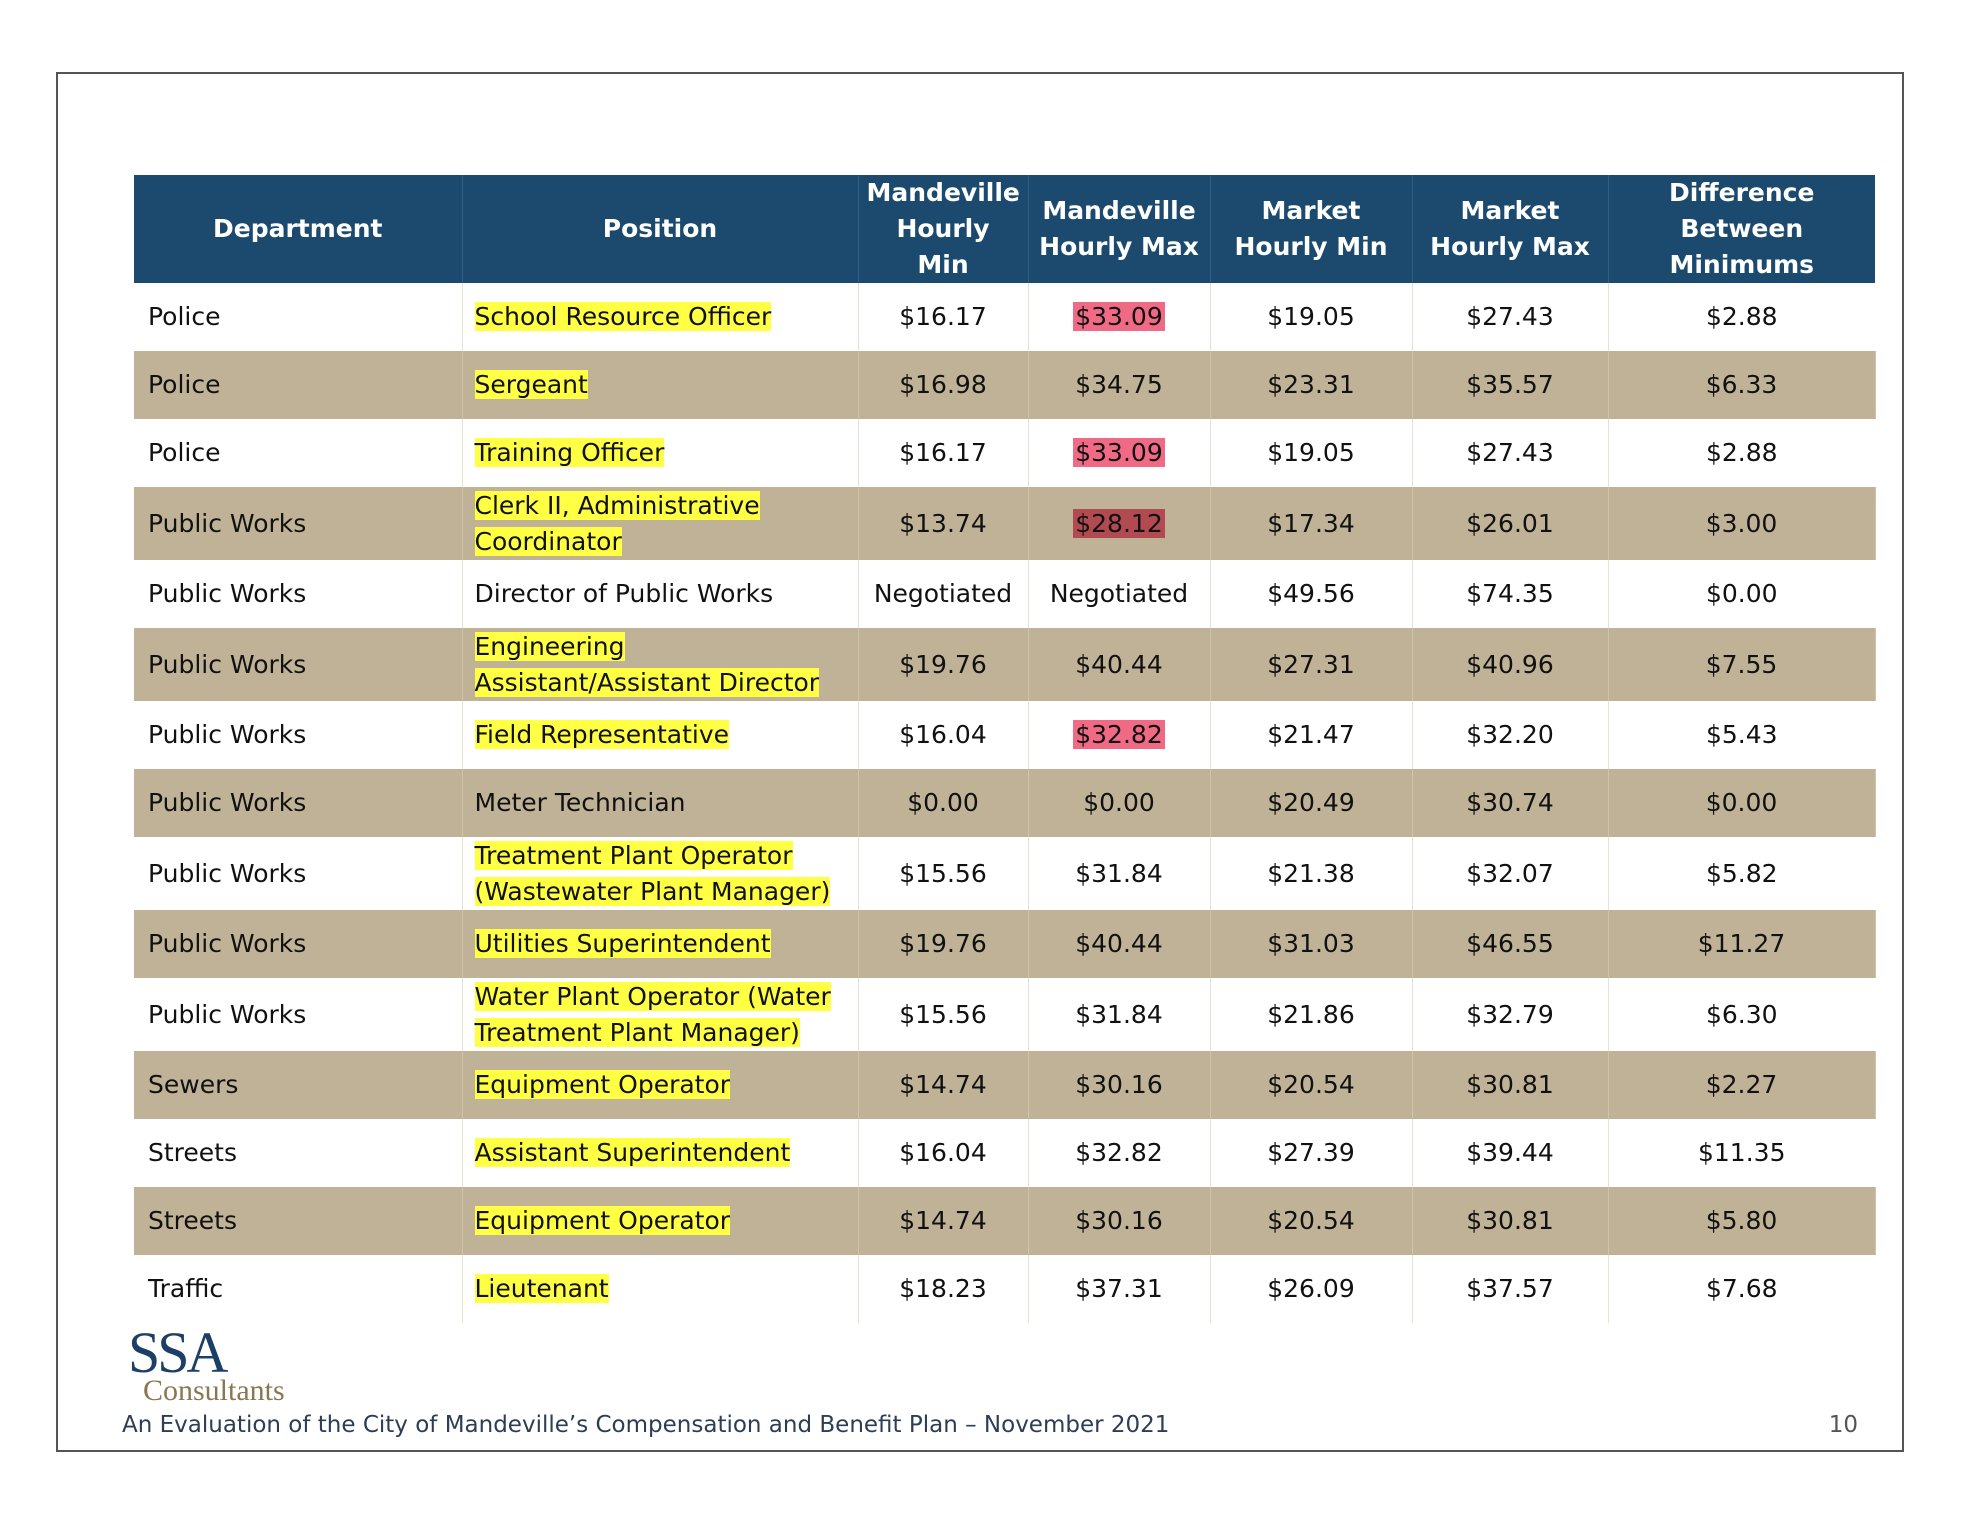 The image size is (1962, 1516). I want to click on market-max-cell-text: $27.43, so click(1510, 316).